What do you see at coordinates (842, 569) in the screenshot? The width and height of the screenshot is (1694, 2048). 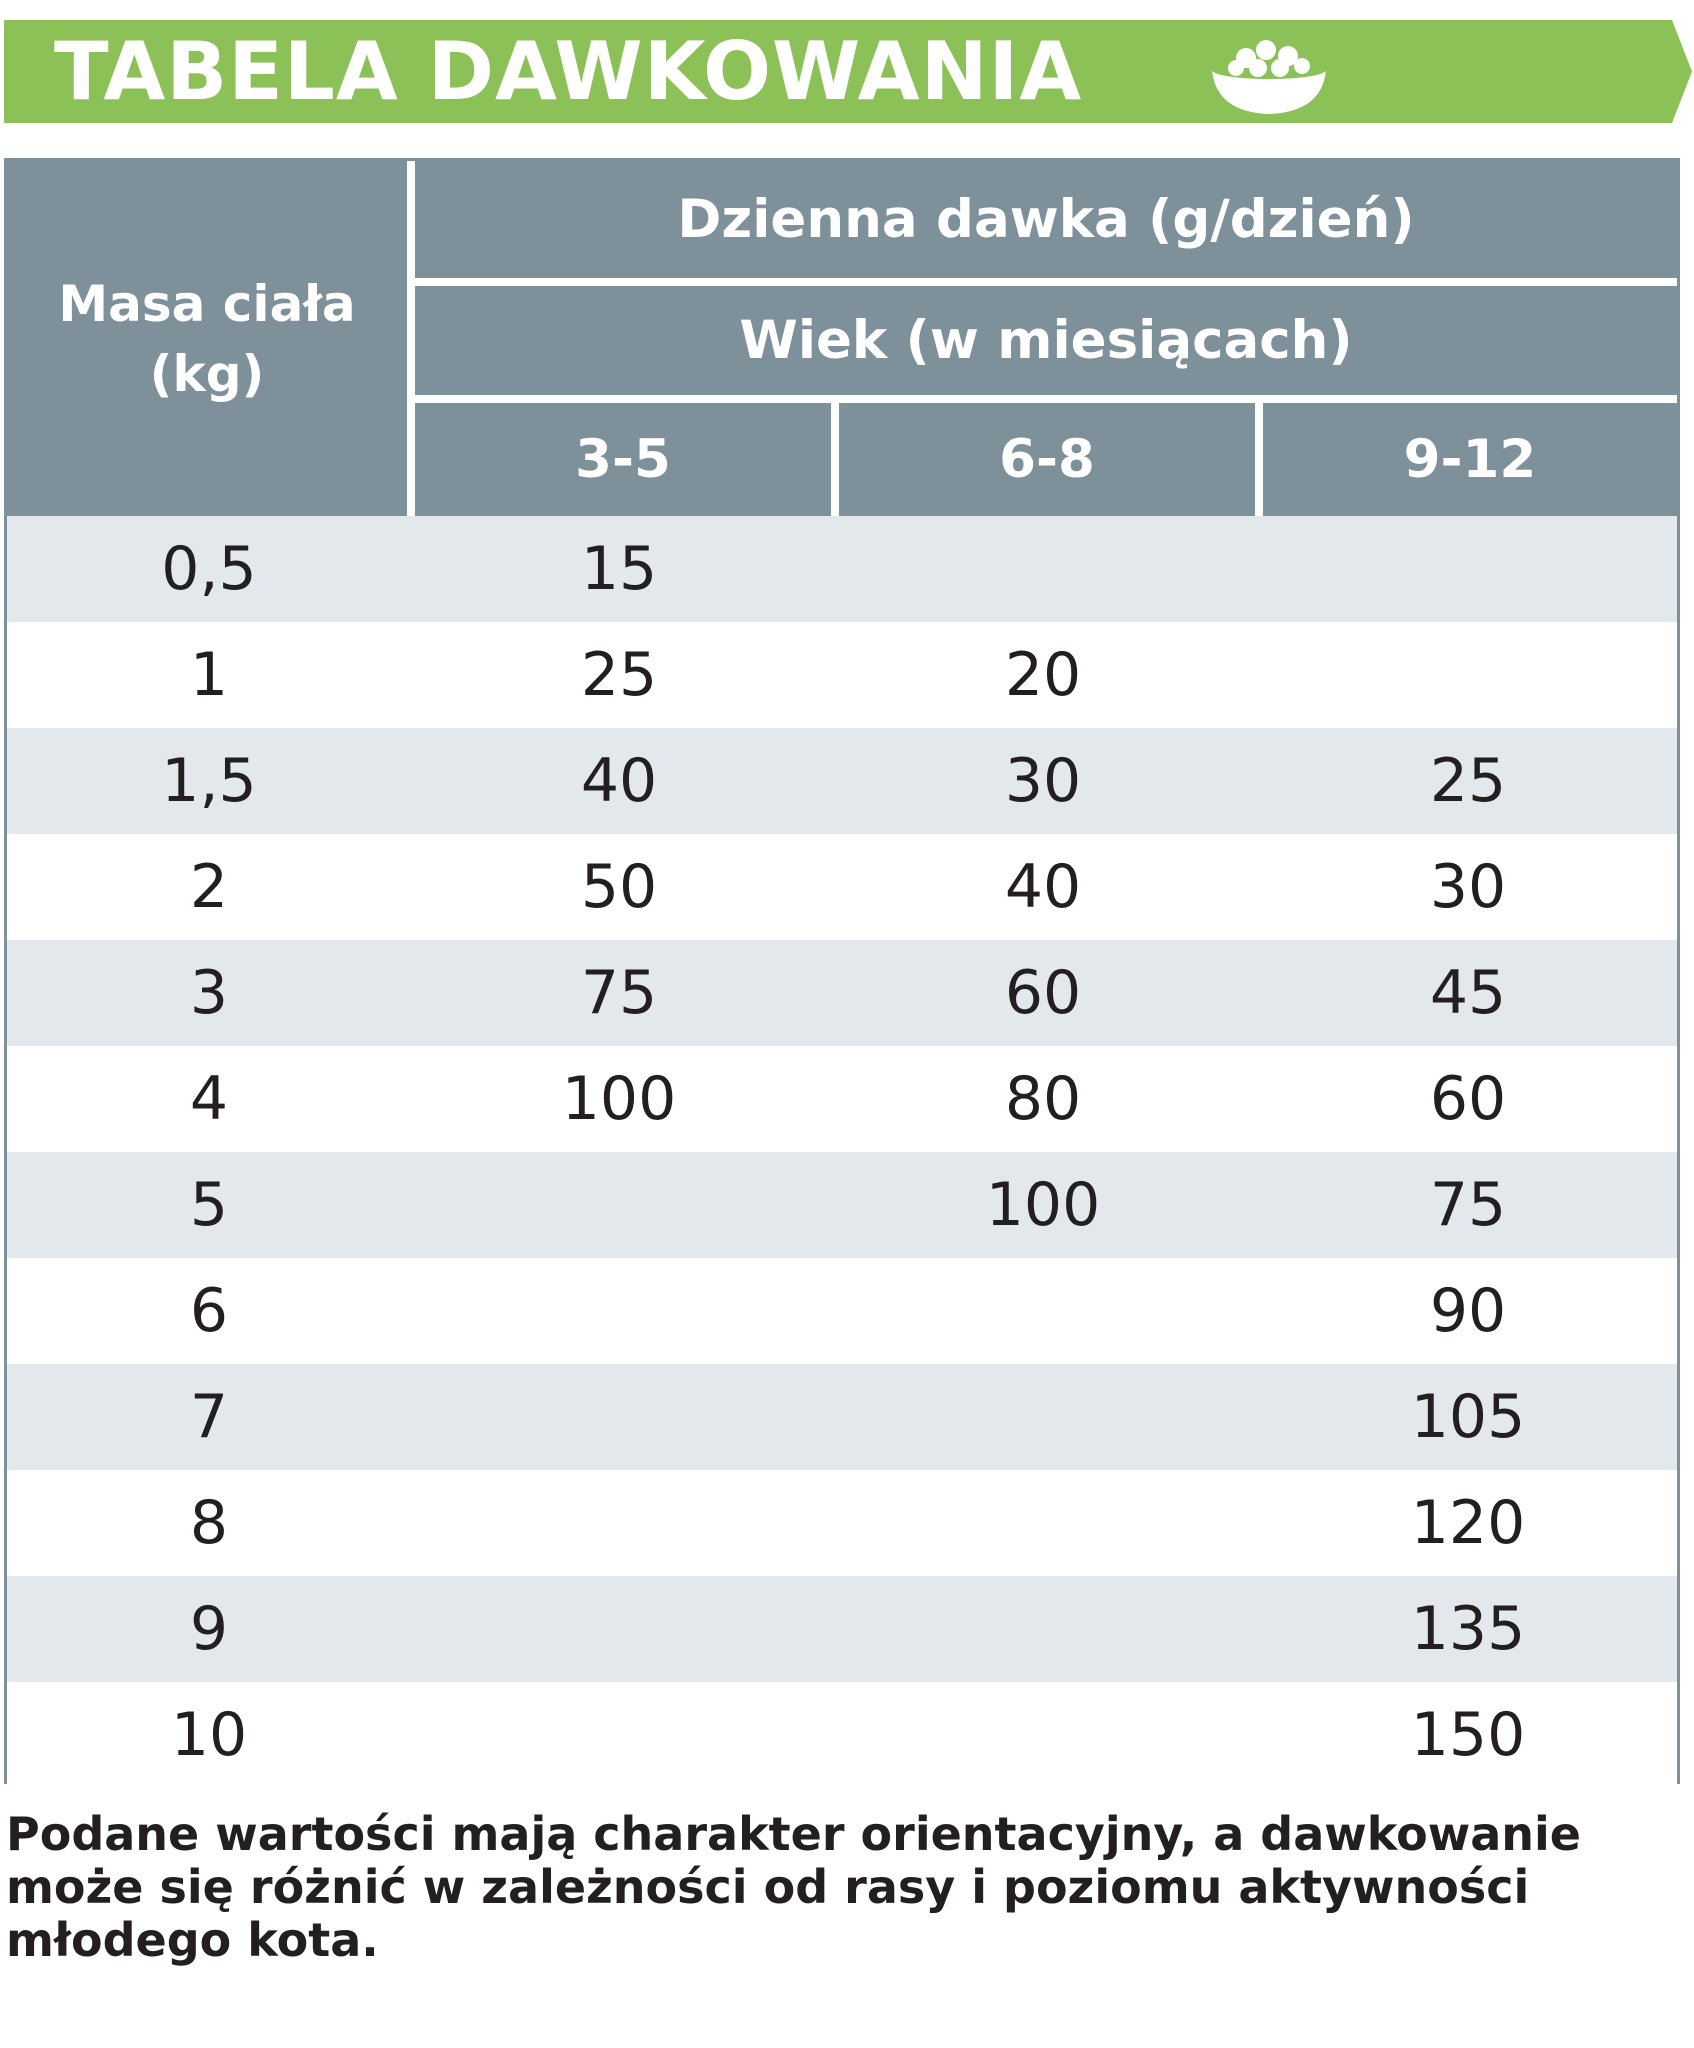 I see `table-row: 0,5 15` at bounding box center [842, 569].